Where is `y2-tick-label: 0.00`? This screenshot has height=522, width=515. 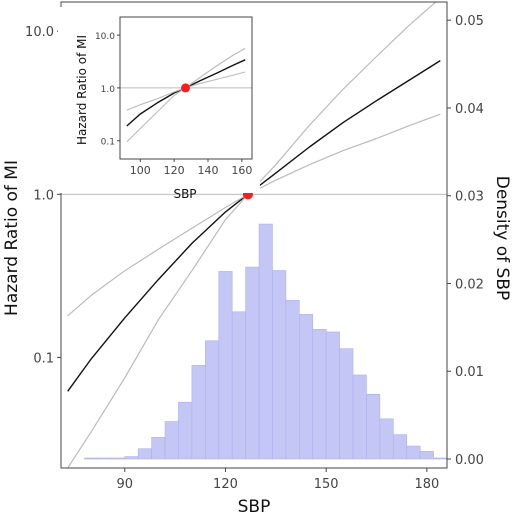
y2-tick-label: 0.00 is located at coordinates (469, 460).